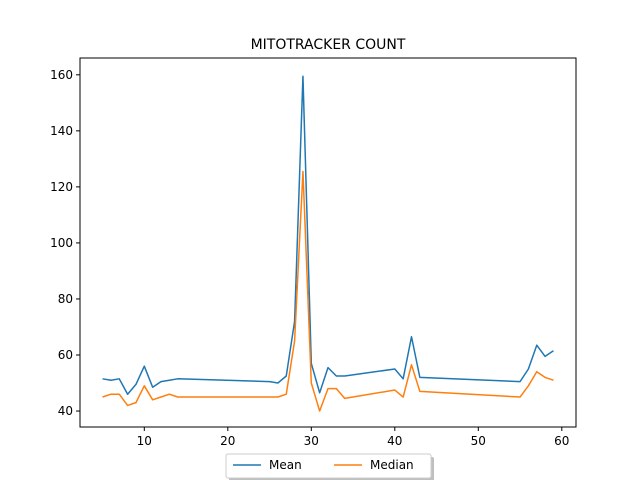  What do you see at coordinates (227, 441) in the screenshot?
I see `x-tick-label: 20` at bounding box center [227, 441].